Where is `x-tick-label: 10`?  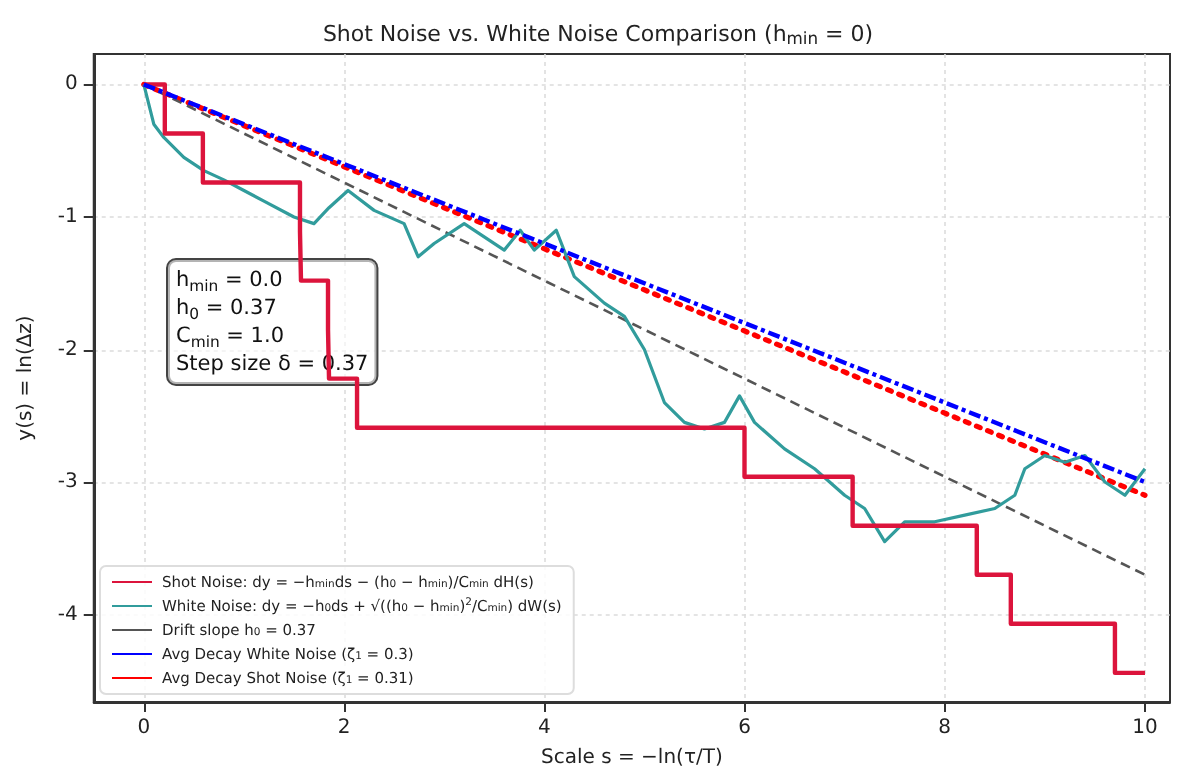 x-tick-label: 10 is located at coordinates (1145, 728).